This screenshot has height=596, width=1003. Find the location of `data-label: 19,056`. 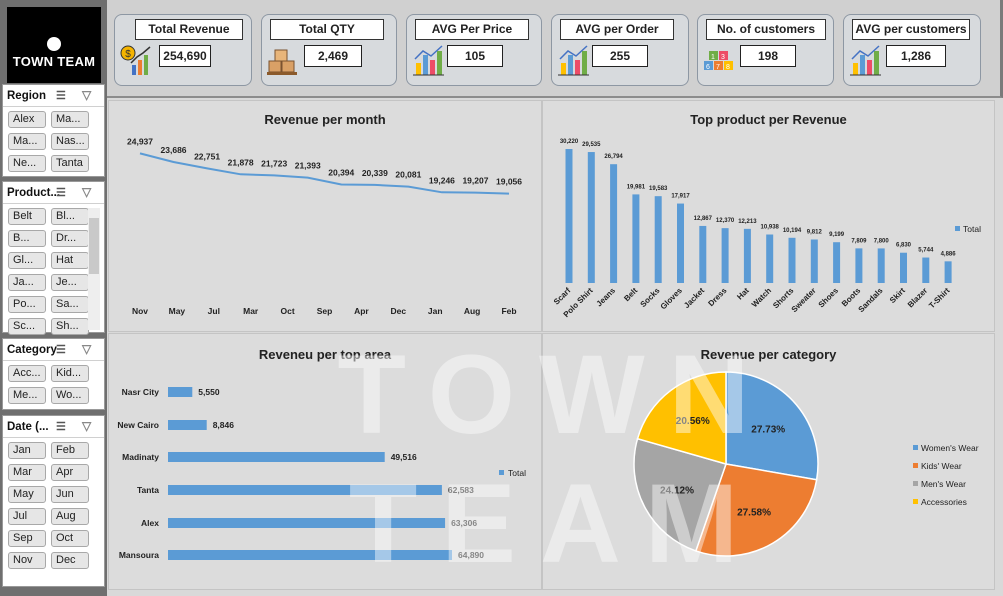

data-label: 19,056 is located at coordinates (509, 182).